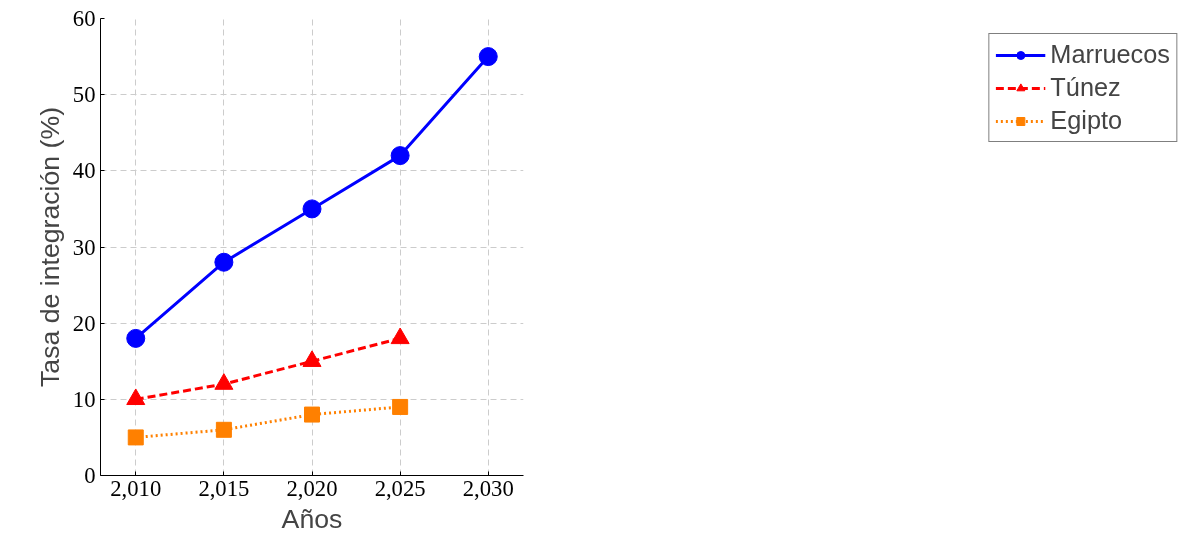  Describe the element at coordinates (312, 518) in the screenshot. I see `x-axis-title: Años` at that location.